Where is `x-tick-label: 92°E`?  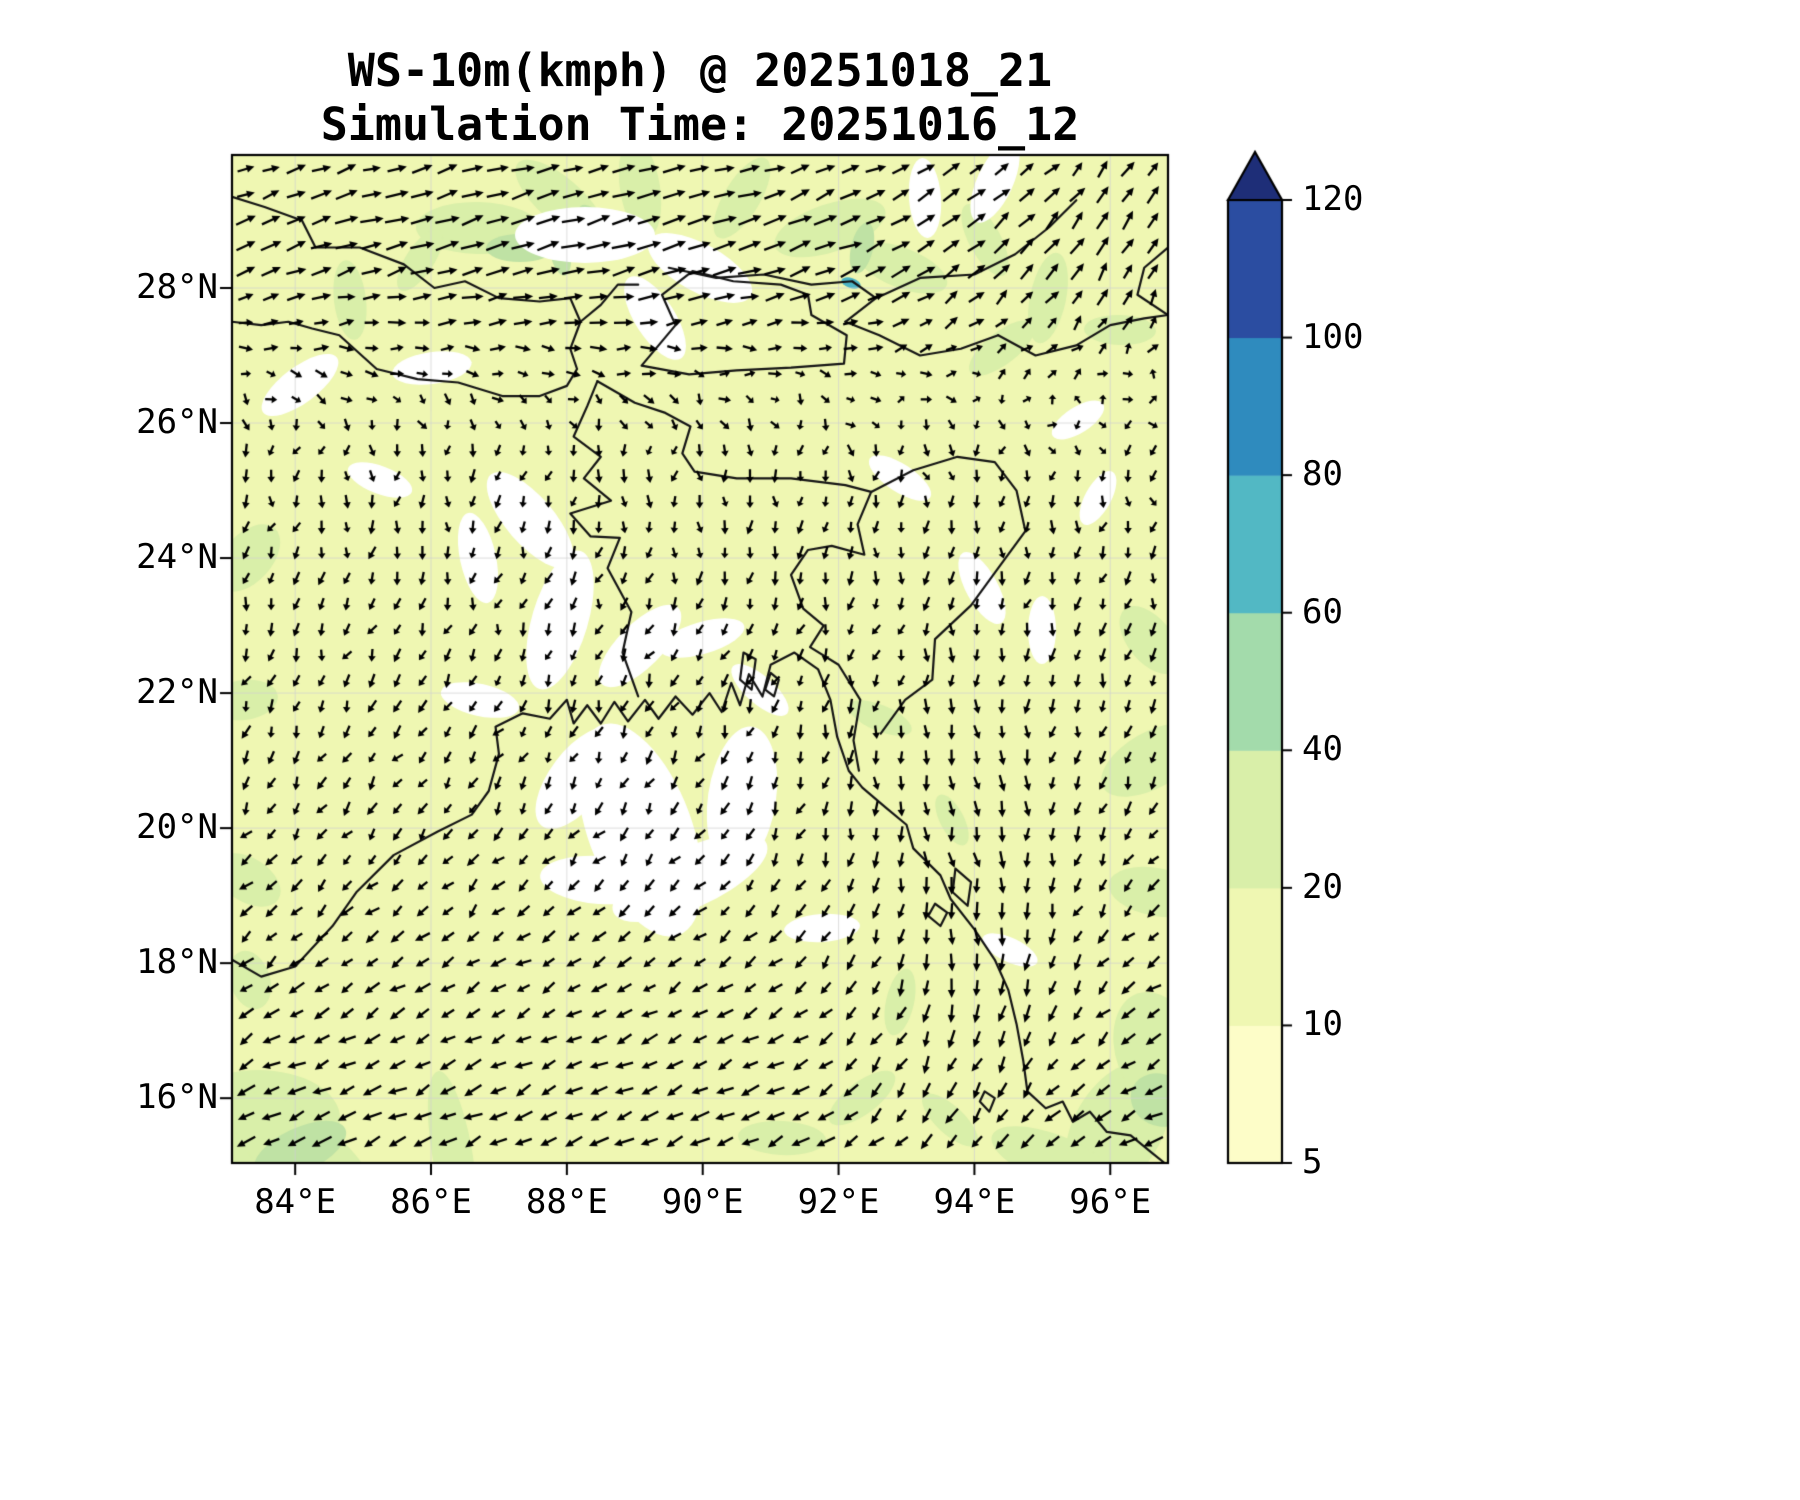
x-tick-label: 92°E is located at coordinates (838, 1202).